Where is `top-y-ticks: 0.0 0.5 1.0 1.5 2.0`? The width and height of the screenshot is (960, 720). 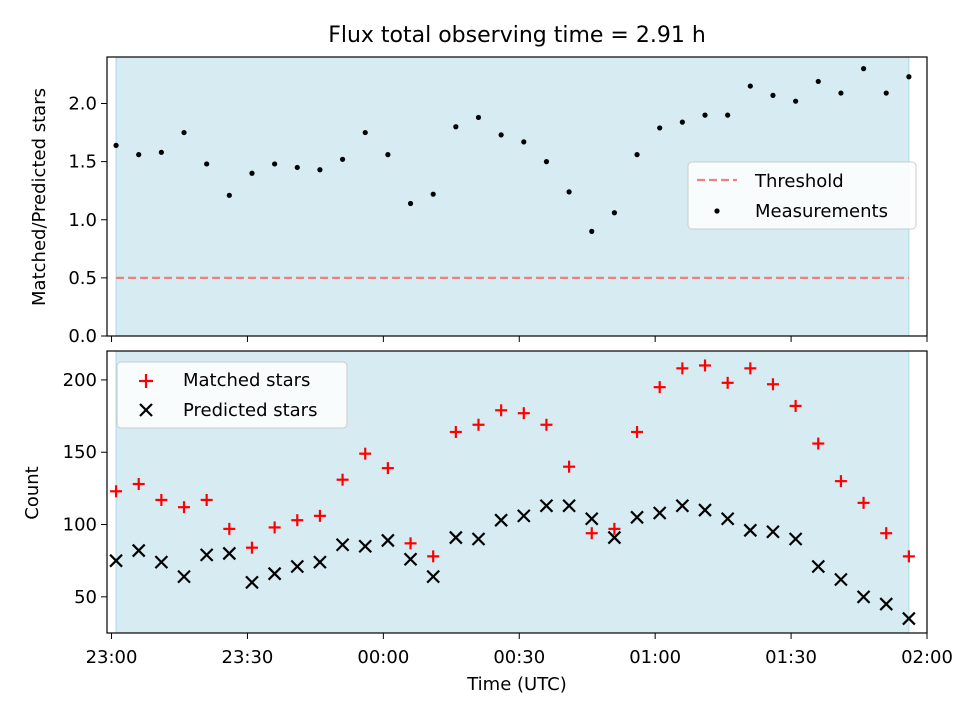
top-y-ticks: 0.0 0.5 1.0 1.5 2.0 is located at coordinates (87, 220).